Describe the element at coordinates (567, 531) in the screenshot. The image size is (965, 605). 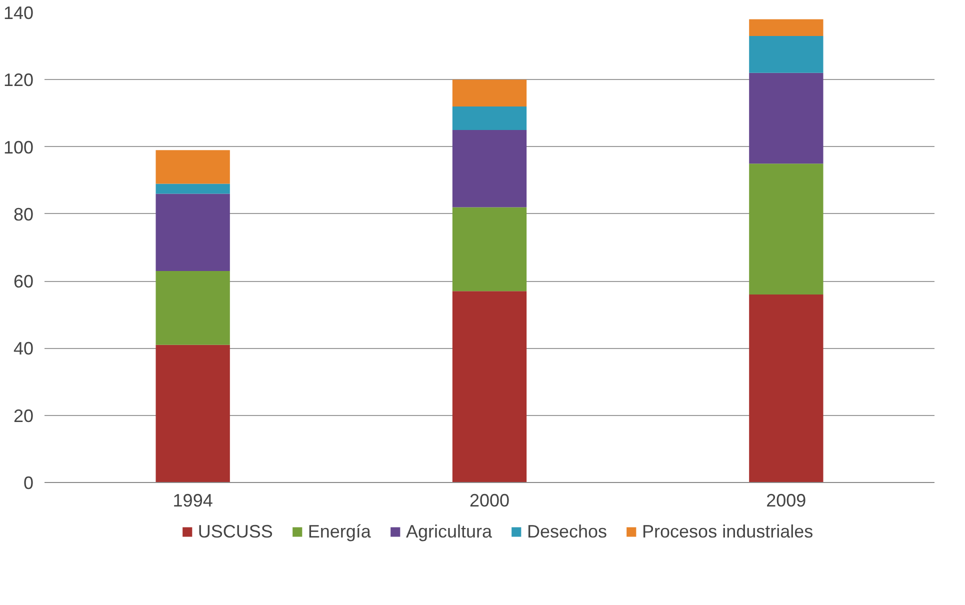
I see `legend-label: Desechos` at that location.